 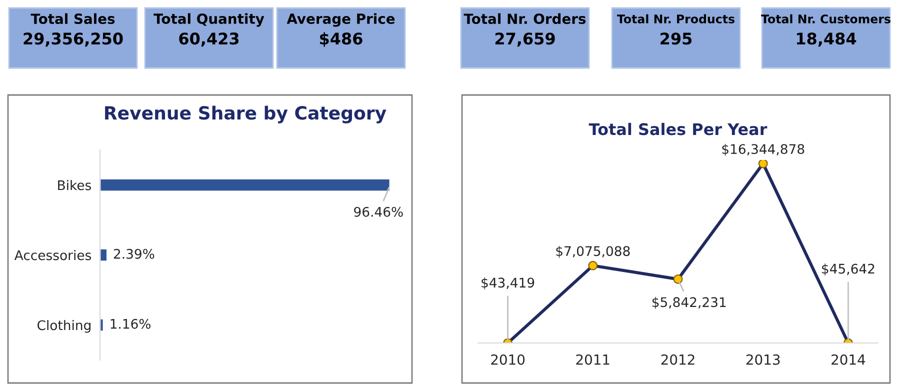 I want to click on data-label: 96.46%, so click(x=378, y=211).